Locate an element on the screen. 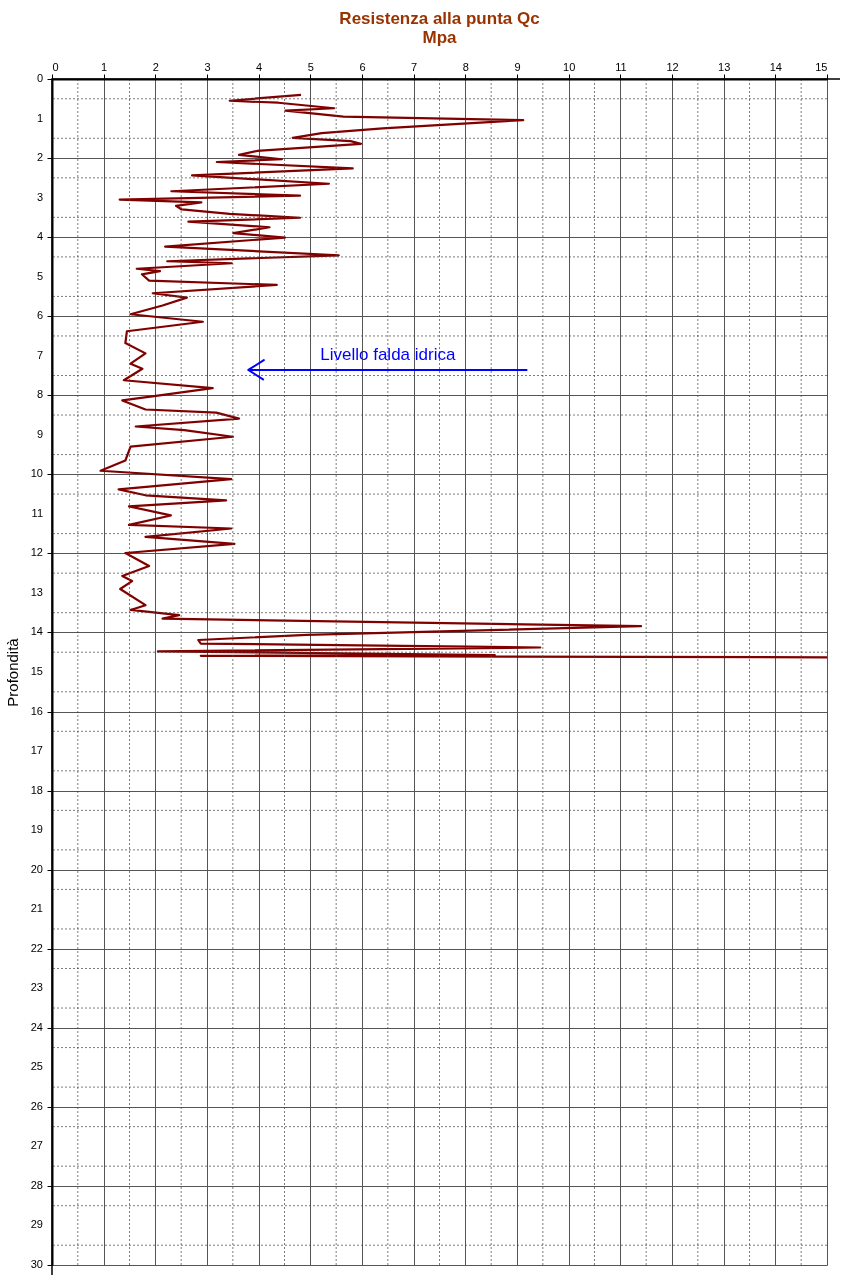  y-tick-label: 20 is located at coordinates (36, 868).